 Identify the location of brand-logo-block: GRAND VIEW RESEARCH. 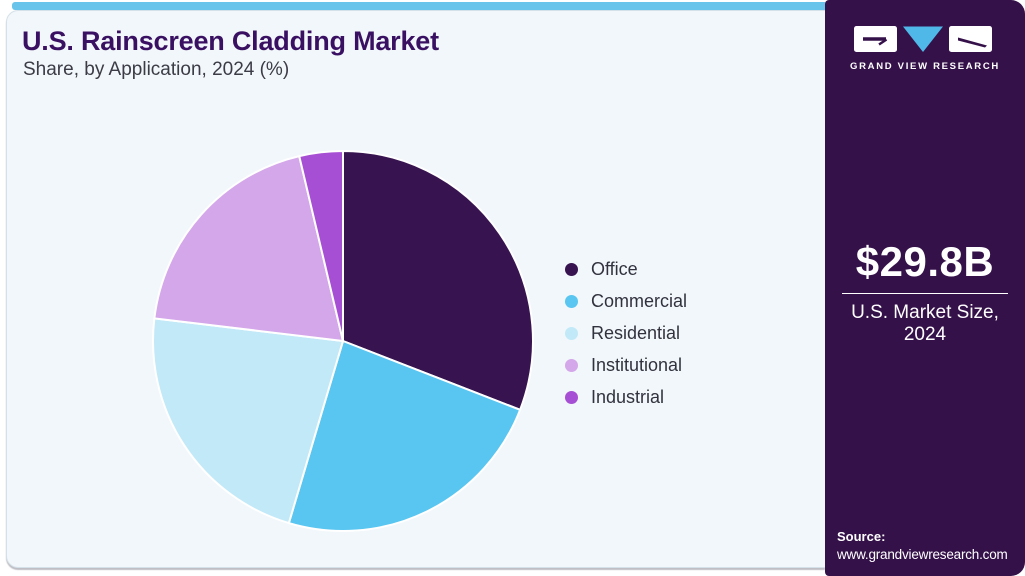
(925, 49).